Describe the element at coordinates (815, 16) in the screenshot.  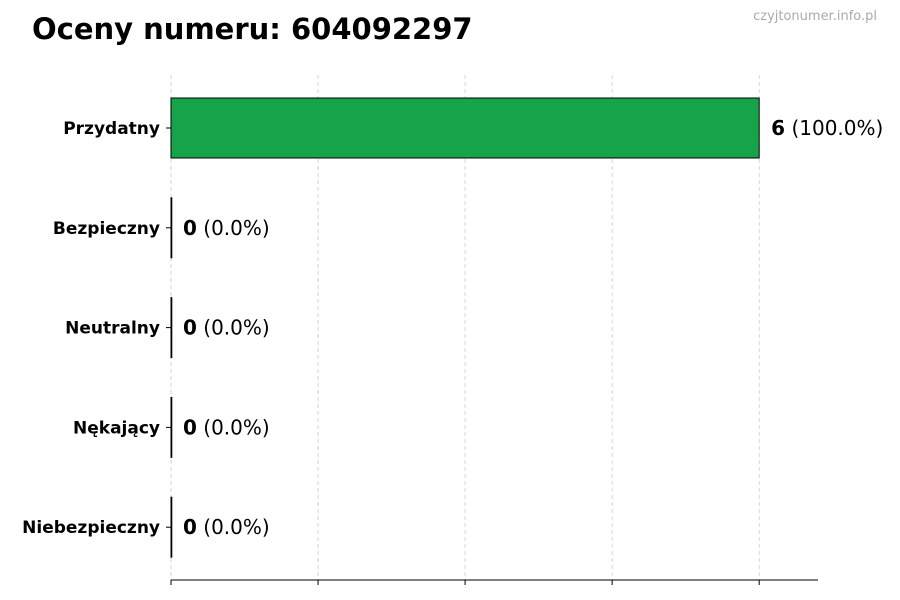
I see `watermark: czyjtonumer.info.pl` at that location.